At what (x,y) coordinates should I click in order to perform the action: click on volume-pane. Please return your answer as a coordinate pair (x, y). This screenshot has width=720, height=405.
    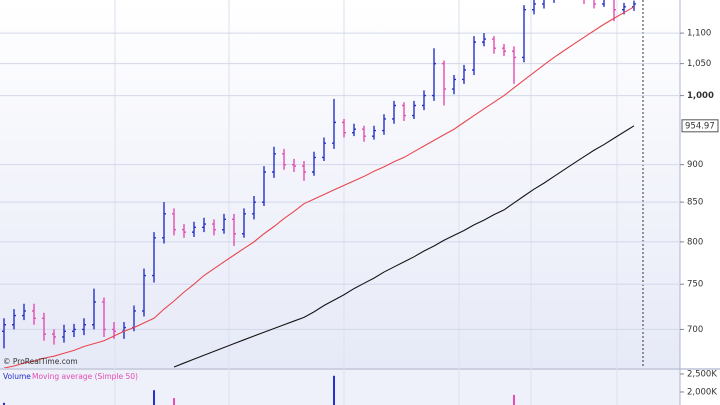
    Looking at the image, I should click on (340, 387).